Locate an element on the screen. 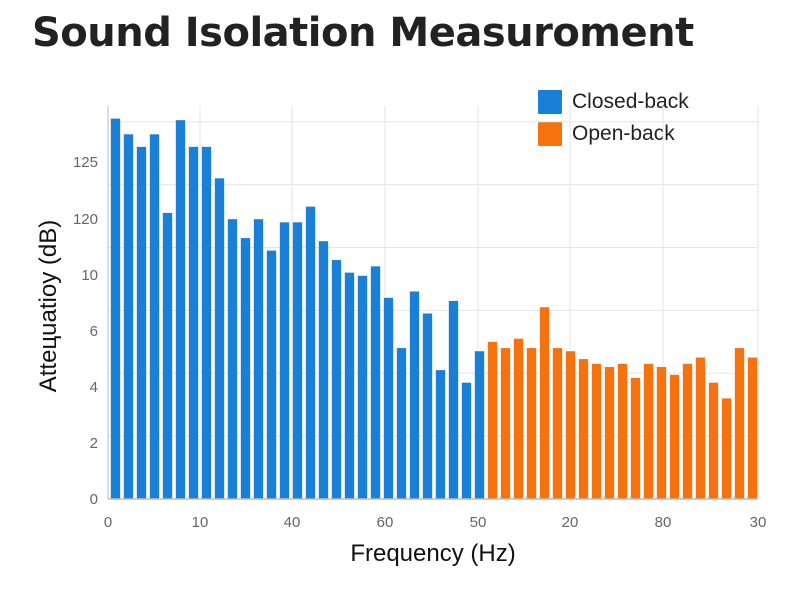 This screenshot has width=800, height=592. y-tick-label: 125 is located at coordinates (85, 162).